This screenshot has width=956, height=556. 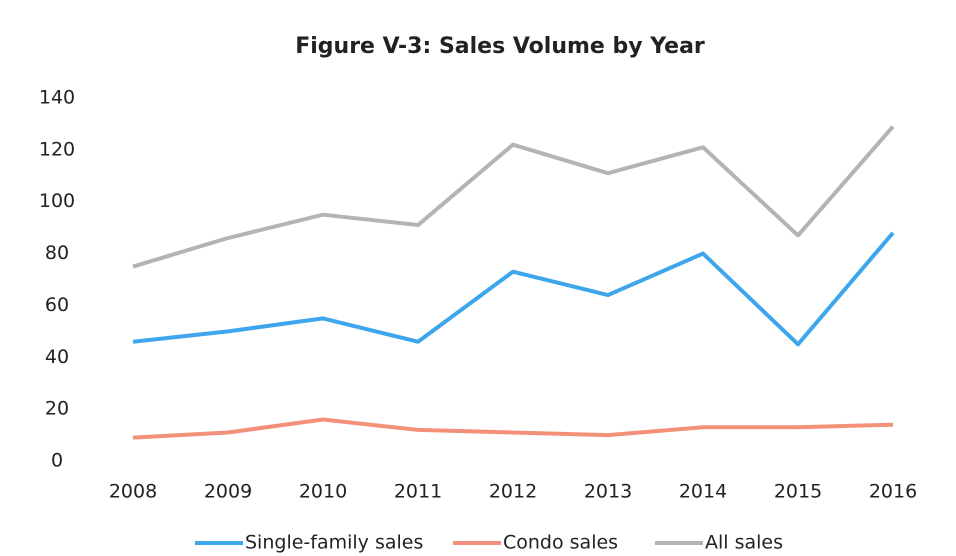 I want to click on series-line, so click(x=513, y=428).